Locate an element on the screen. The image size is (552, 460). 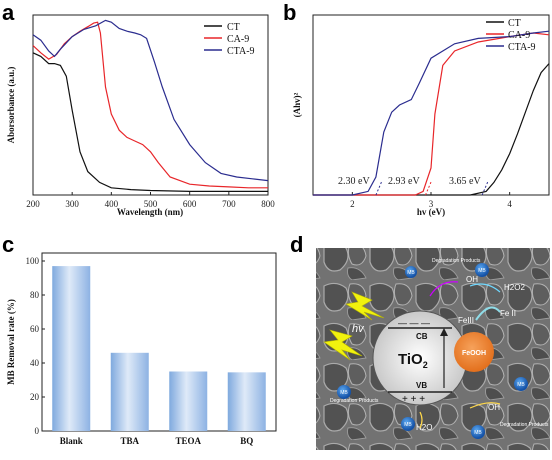
panel-label-d: d is located at coordinates (296, 244).